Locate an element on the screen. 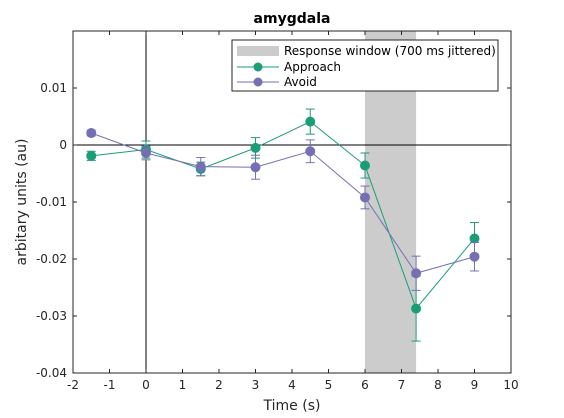  legend-label-approach: Approach is located at coordinates (312, 67).